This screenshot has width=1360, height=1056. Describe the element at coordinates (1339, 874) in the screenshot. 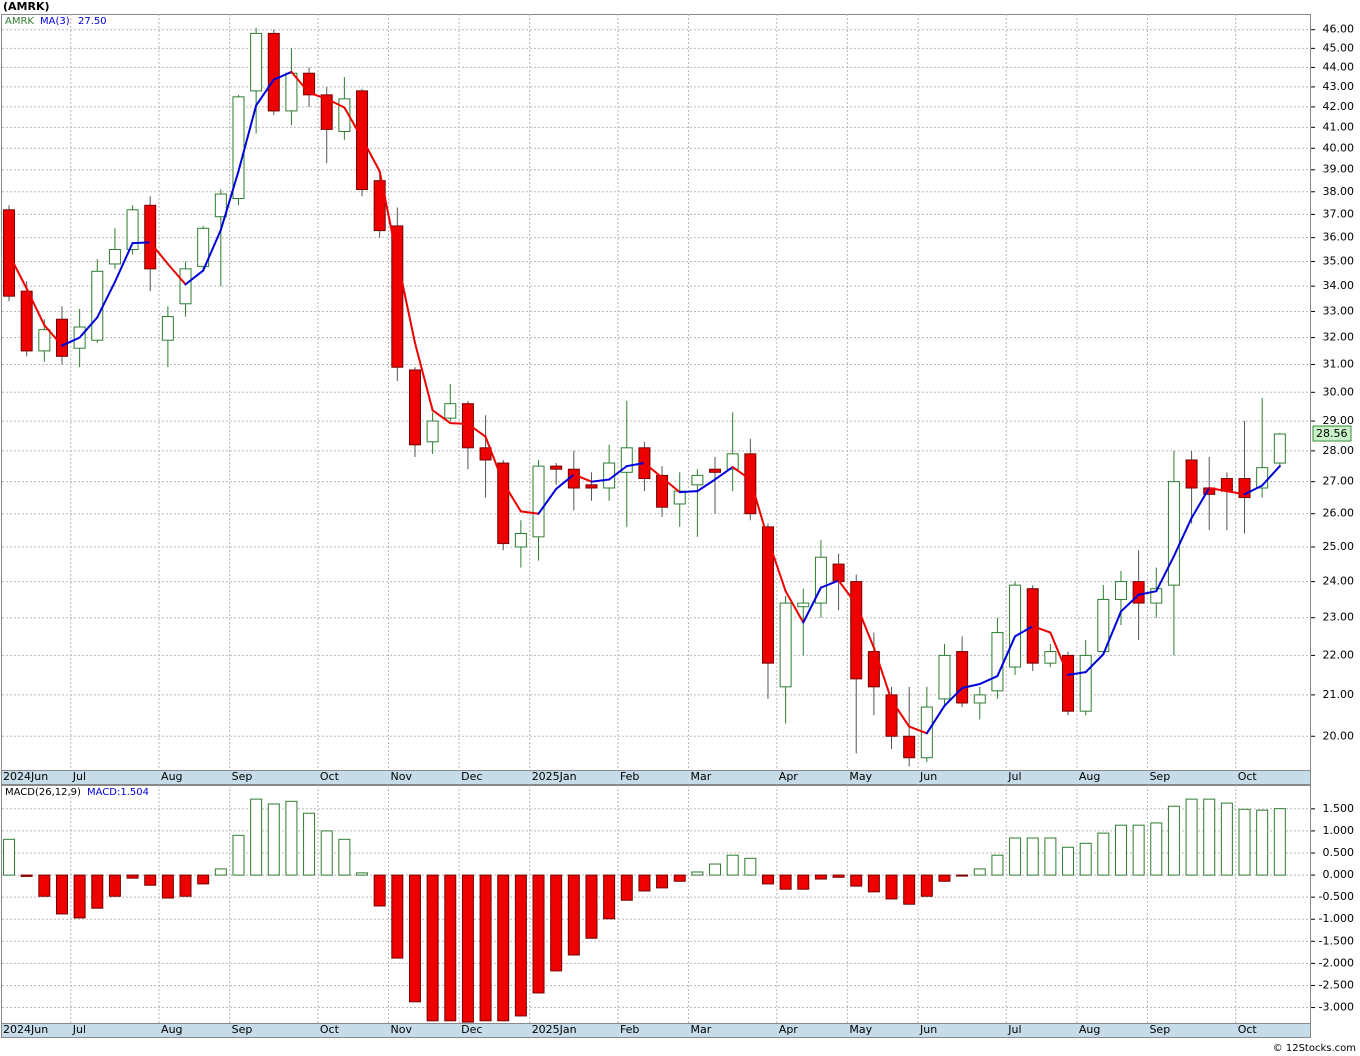

I see `y-tick-label: 0.000` at that location.